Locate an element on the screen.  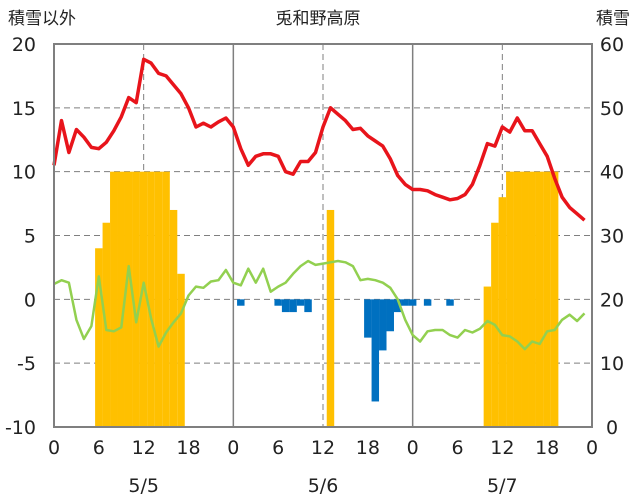
left-tick-label: 10 is located at coordinates (24, 173).